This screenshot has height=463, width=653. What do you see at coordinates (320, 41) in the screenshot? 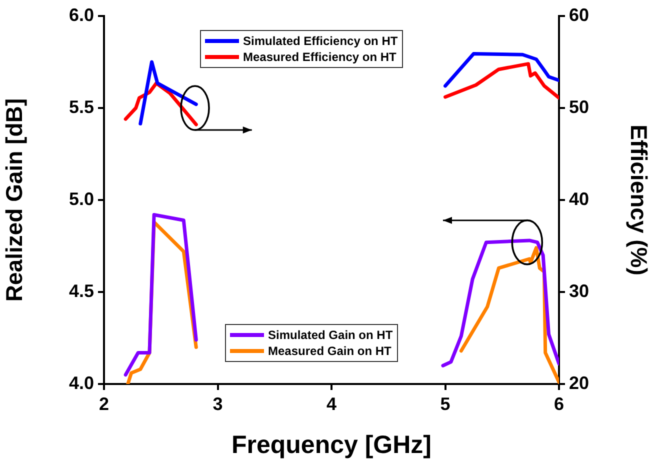
I see `legend-label: Simulated Efficiency on HT` at bounding box center [320, 41].